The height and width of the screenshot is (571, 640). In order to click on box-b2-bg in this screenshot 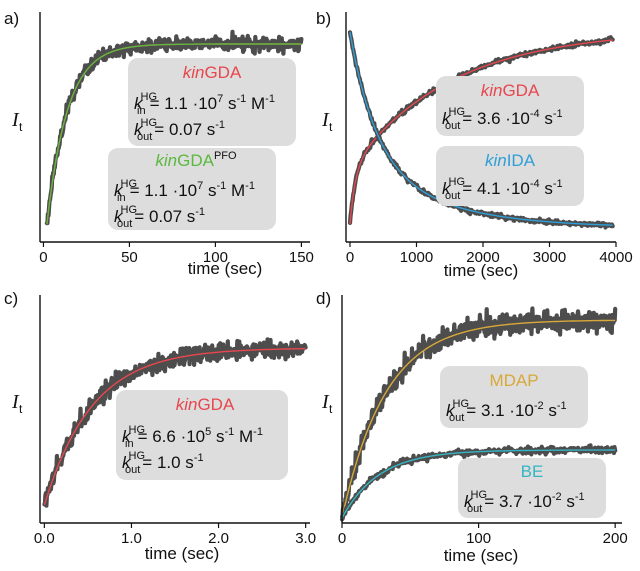, I will do `click(510, 176)`.